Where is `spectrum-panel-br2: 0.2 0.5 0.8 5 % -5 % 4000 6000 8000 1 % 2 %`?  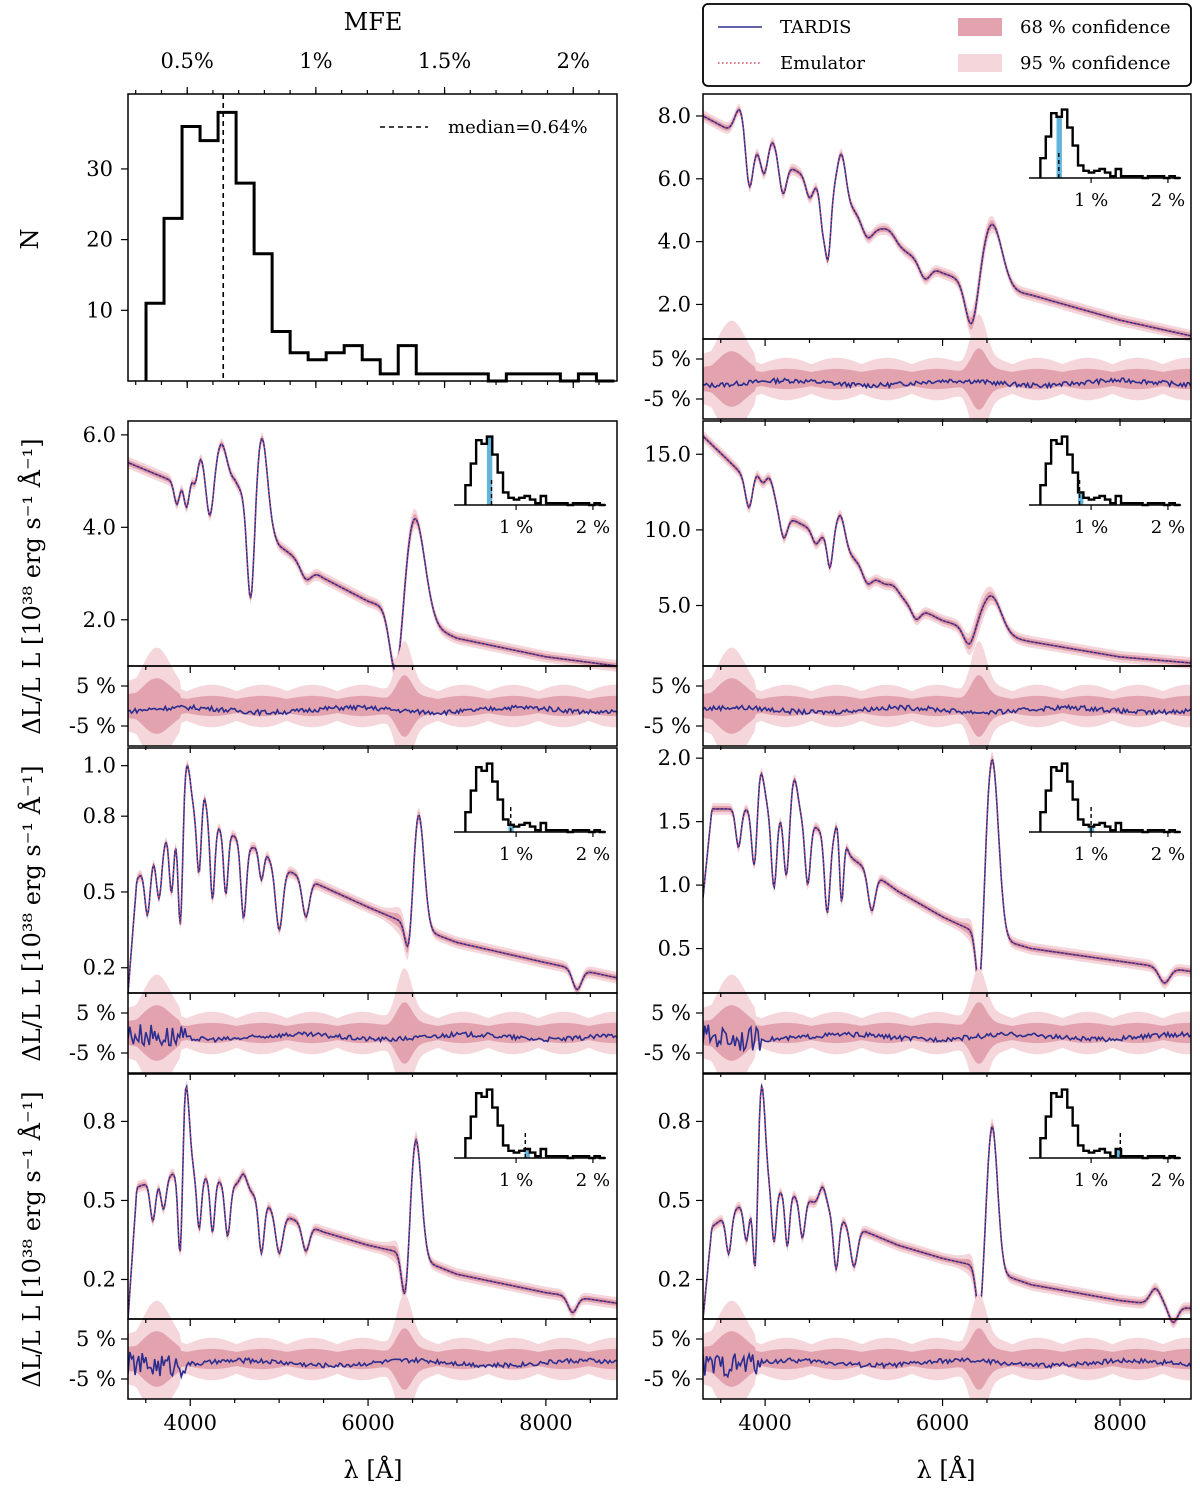 spectrum-panel-br2: 0.2 0.5 0.8 5 % -5 % 4000 6000 8000 1 % 2 % is located at coordinates (918, 1254).